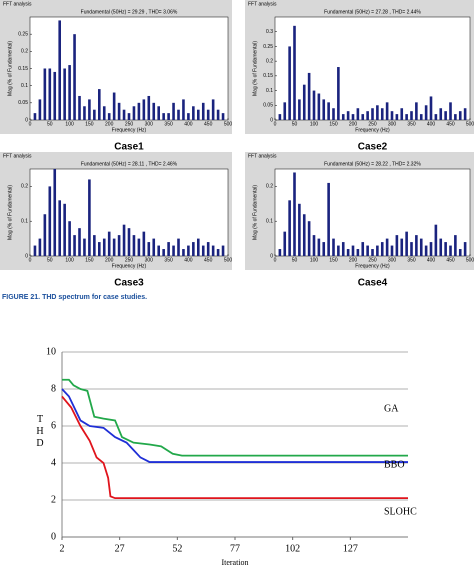 The height and width of the screenshot is (577, 474). Describe the element at coordinates (120, 548) in the screenshot. I see `x-tick-label: 27` at that location.